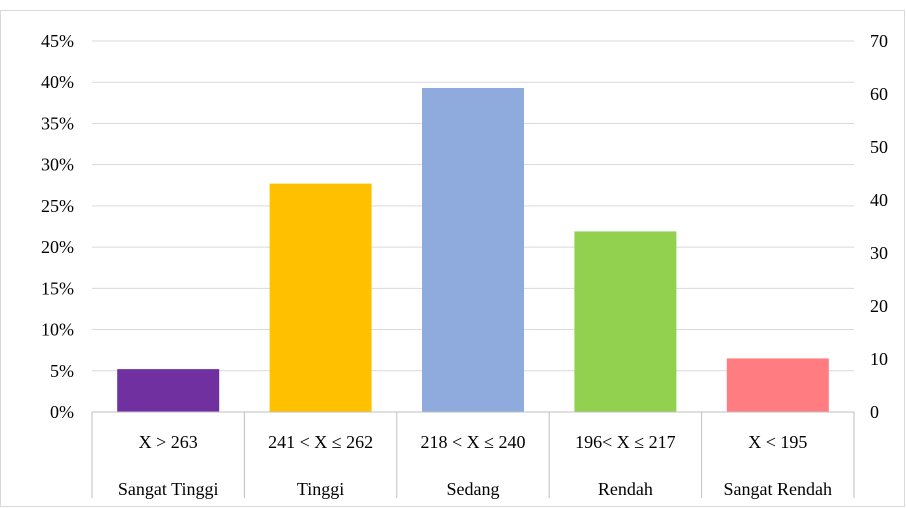 The width and height of the screenshot is (906, 508). What do you see at coordinates (57, 82) in the screenshot?
I see `y-tick-label: 40%` at bounding box center [57, 82].